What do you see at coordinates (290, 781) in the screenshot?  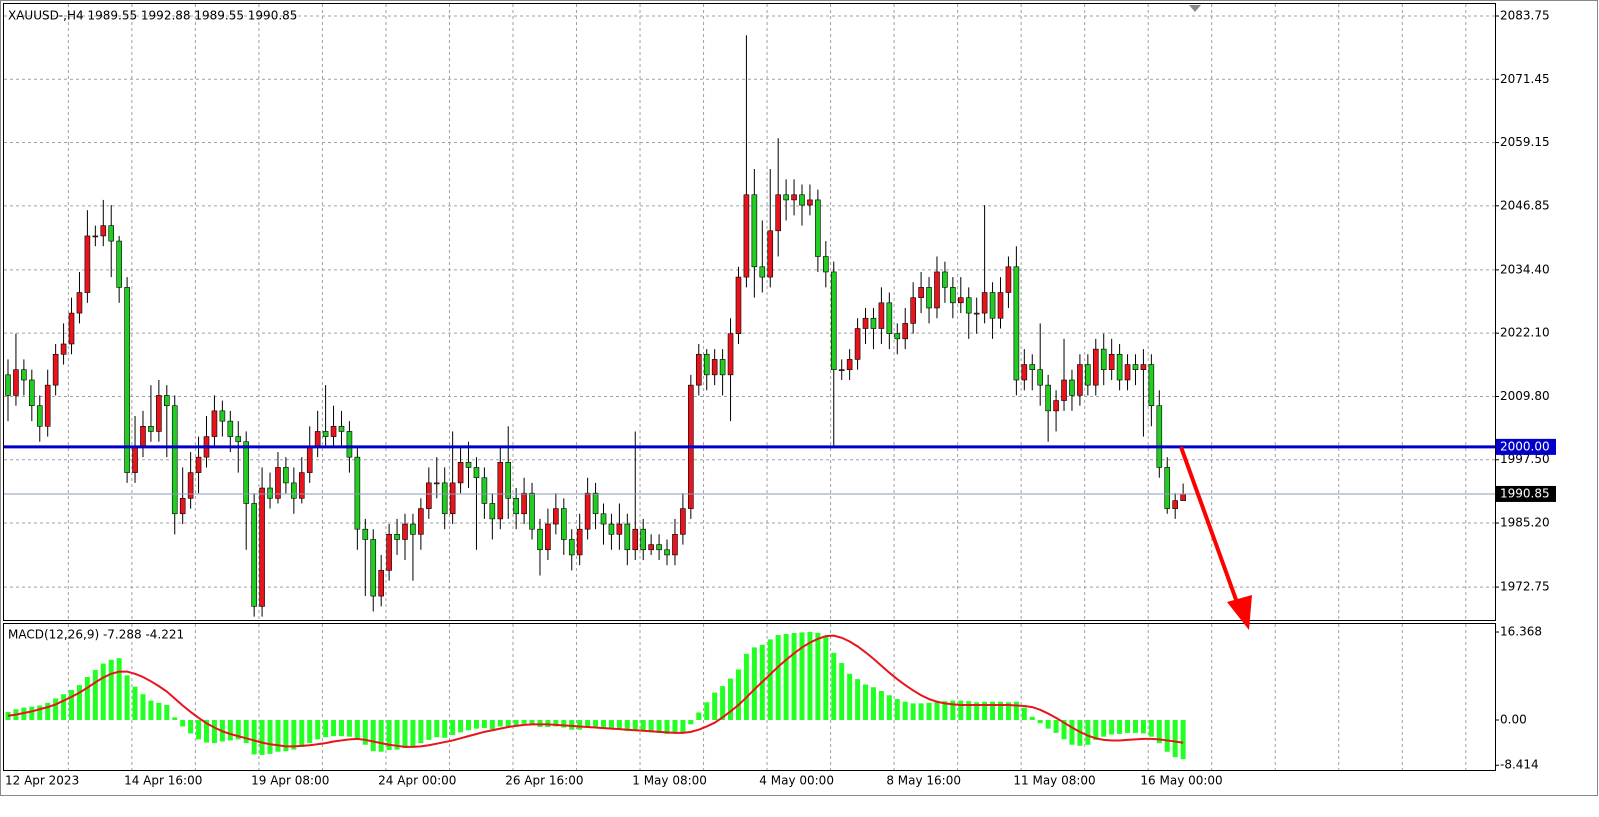 I see `x-tick-label: 19 Apr 08:00` at bounding box center [290, 781].